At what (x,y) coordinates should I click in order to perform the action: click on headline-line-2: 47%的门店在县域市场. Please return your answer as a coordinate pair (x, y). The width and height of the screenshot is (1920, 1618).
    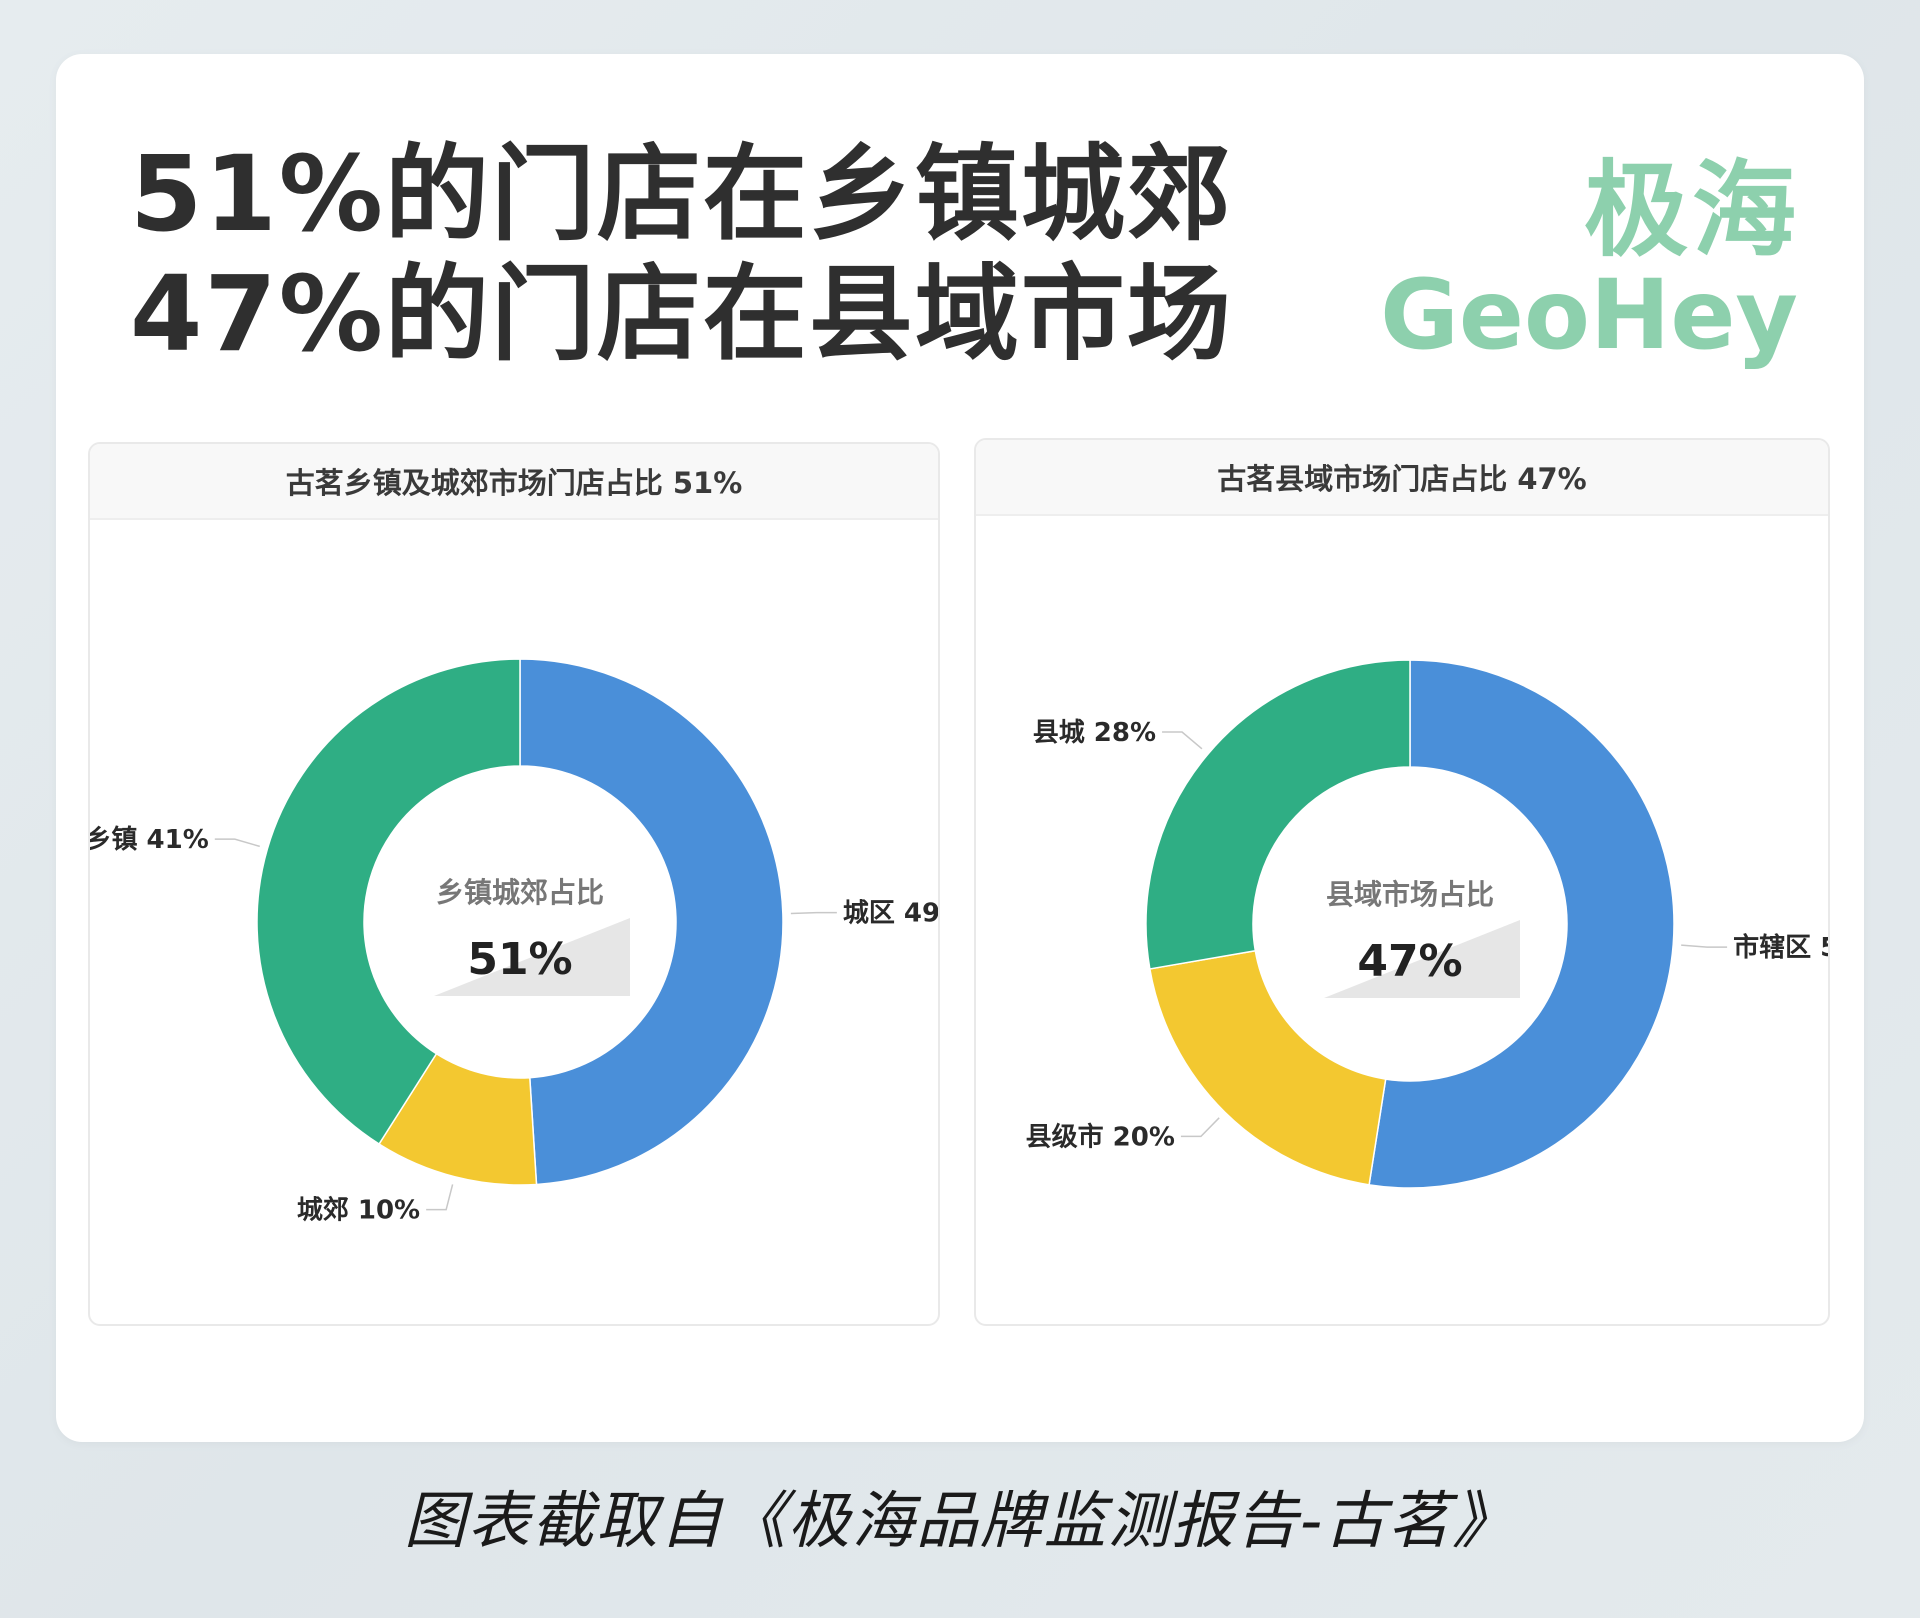
    Looking at the image, I should click on (681, 314).